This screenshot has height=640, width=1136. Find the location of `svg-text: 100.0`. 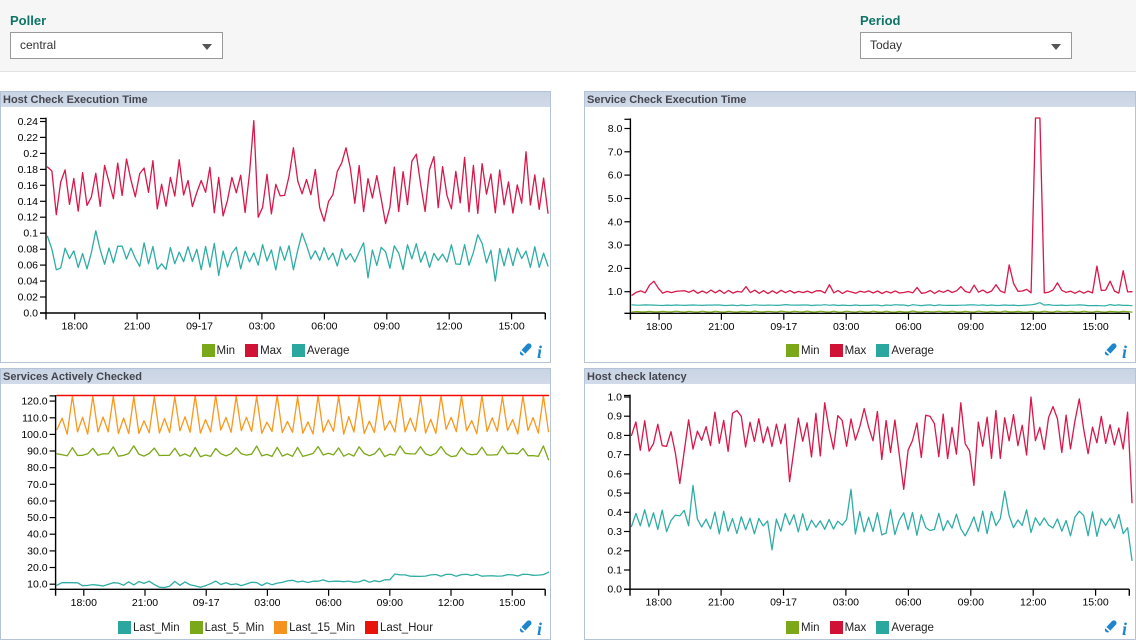

svg-text: 100.0 is located at coordinates (34, 435).